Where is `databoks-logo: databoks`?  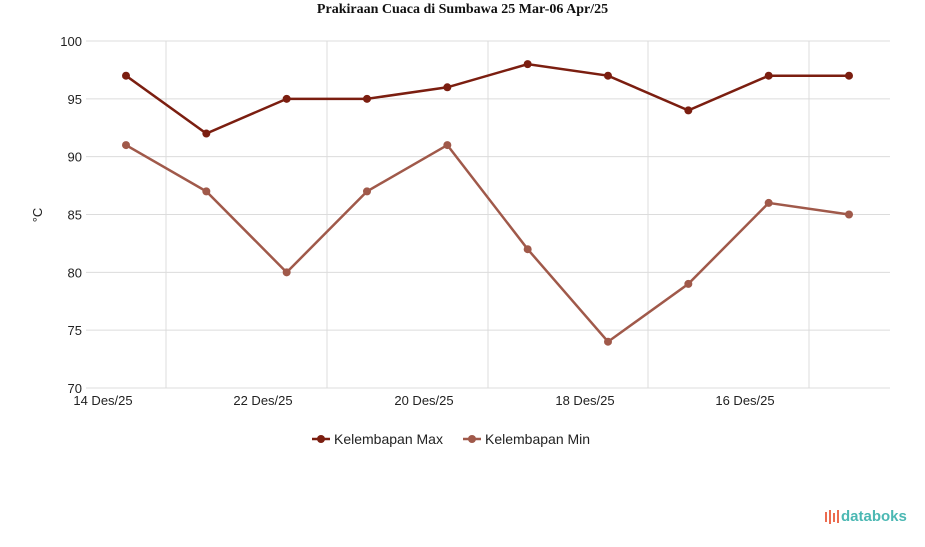
databoks-logo: databoks is located at coordinates (866, 516).